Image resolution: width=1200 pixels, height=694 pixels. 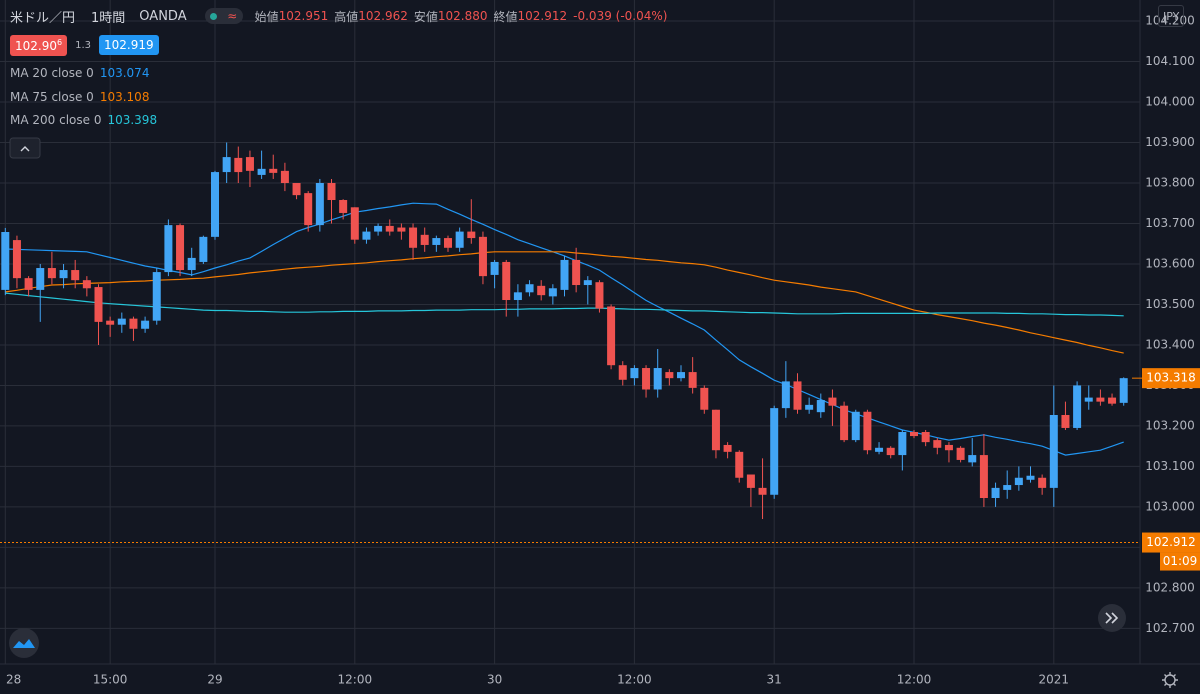 I want to click on x-tick-label: 15:00, so click(x=110, y=680).